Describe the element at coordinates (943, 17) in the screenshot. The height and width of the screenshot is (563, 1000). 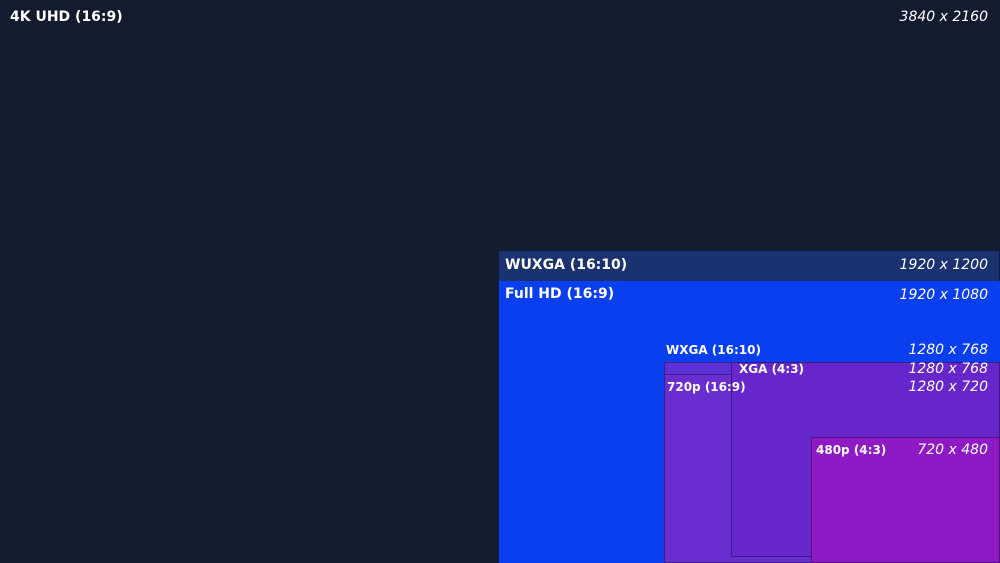
I see `label-size: 3840 x 2160` at that location.